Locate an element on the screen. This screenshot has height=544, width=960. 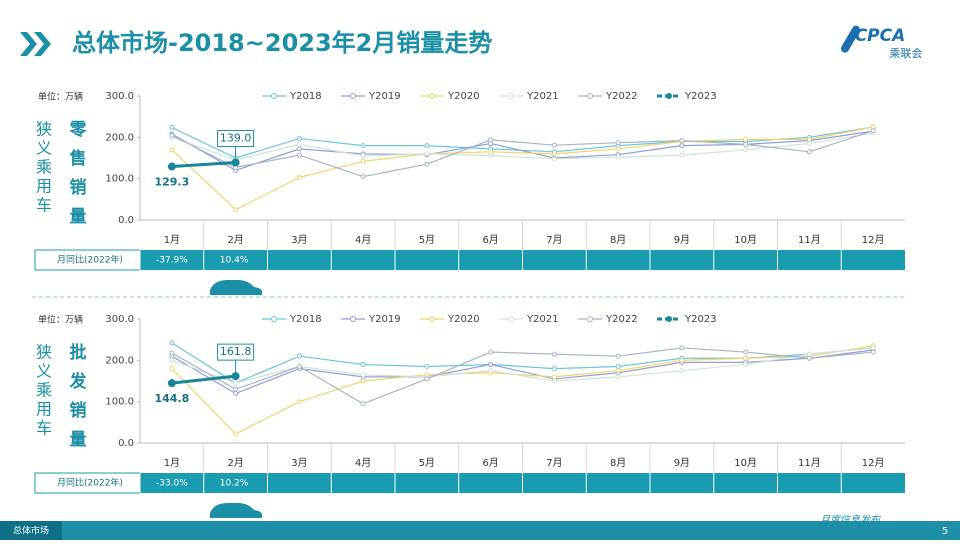
y-tick-label: 0.0 is located at coordinates (126, 220).